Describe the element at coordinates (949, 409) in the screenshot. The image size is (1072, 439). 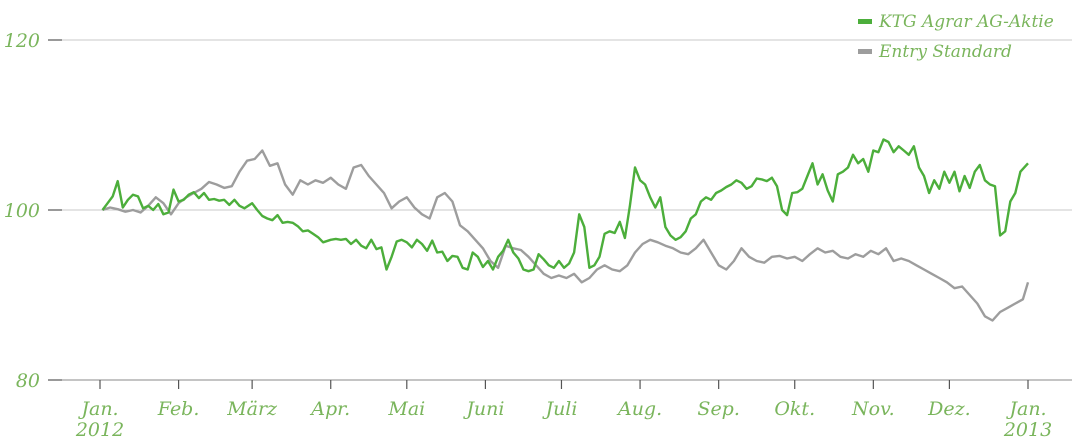
I see `x-tick-label: Dez.` at that location.